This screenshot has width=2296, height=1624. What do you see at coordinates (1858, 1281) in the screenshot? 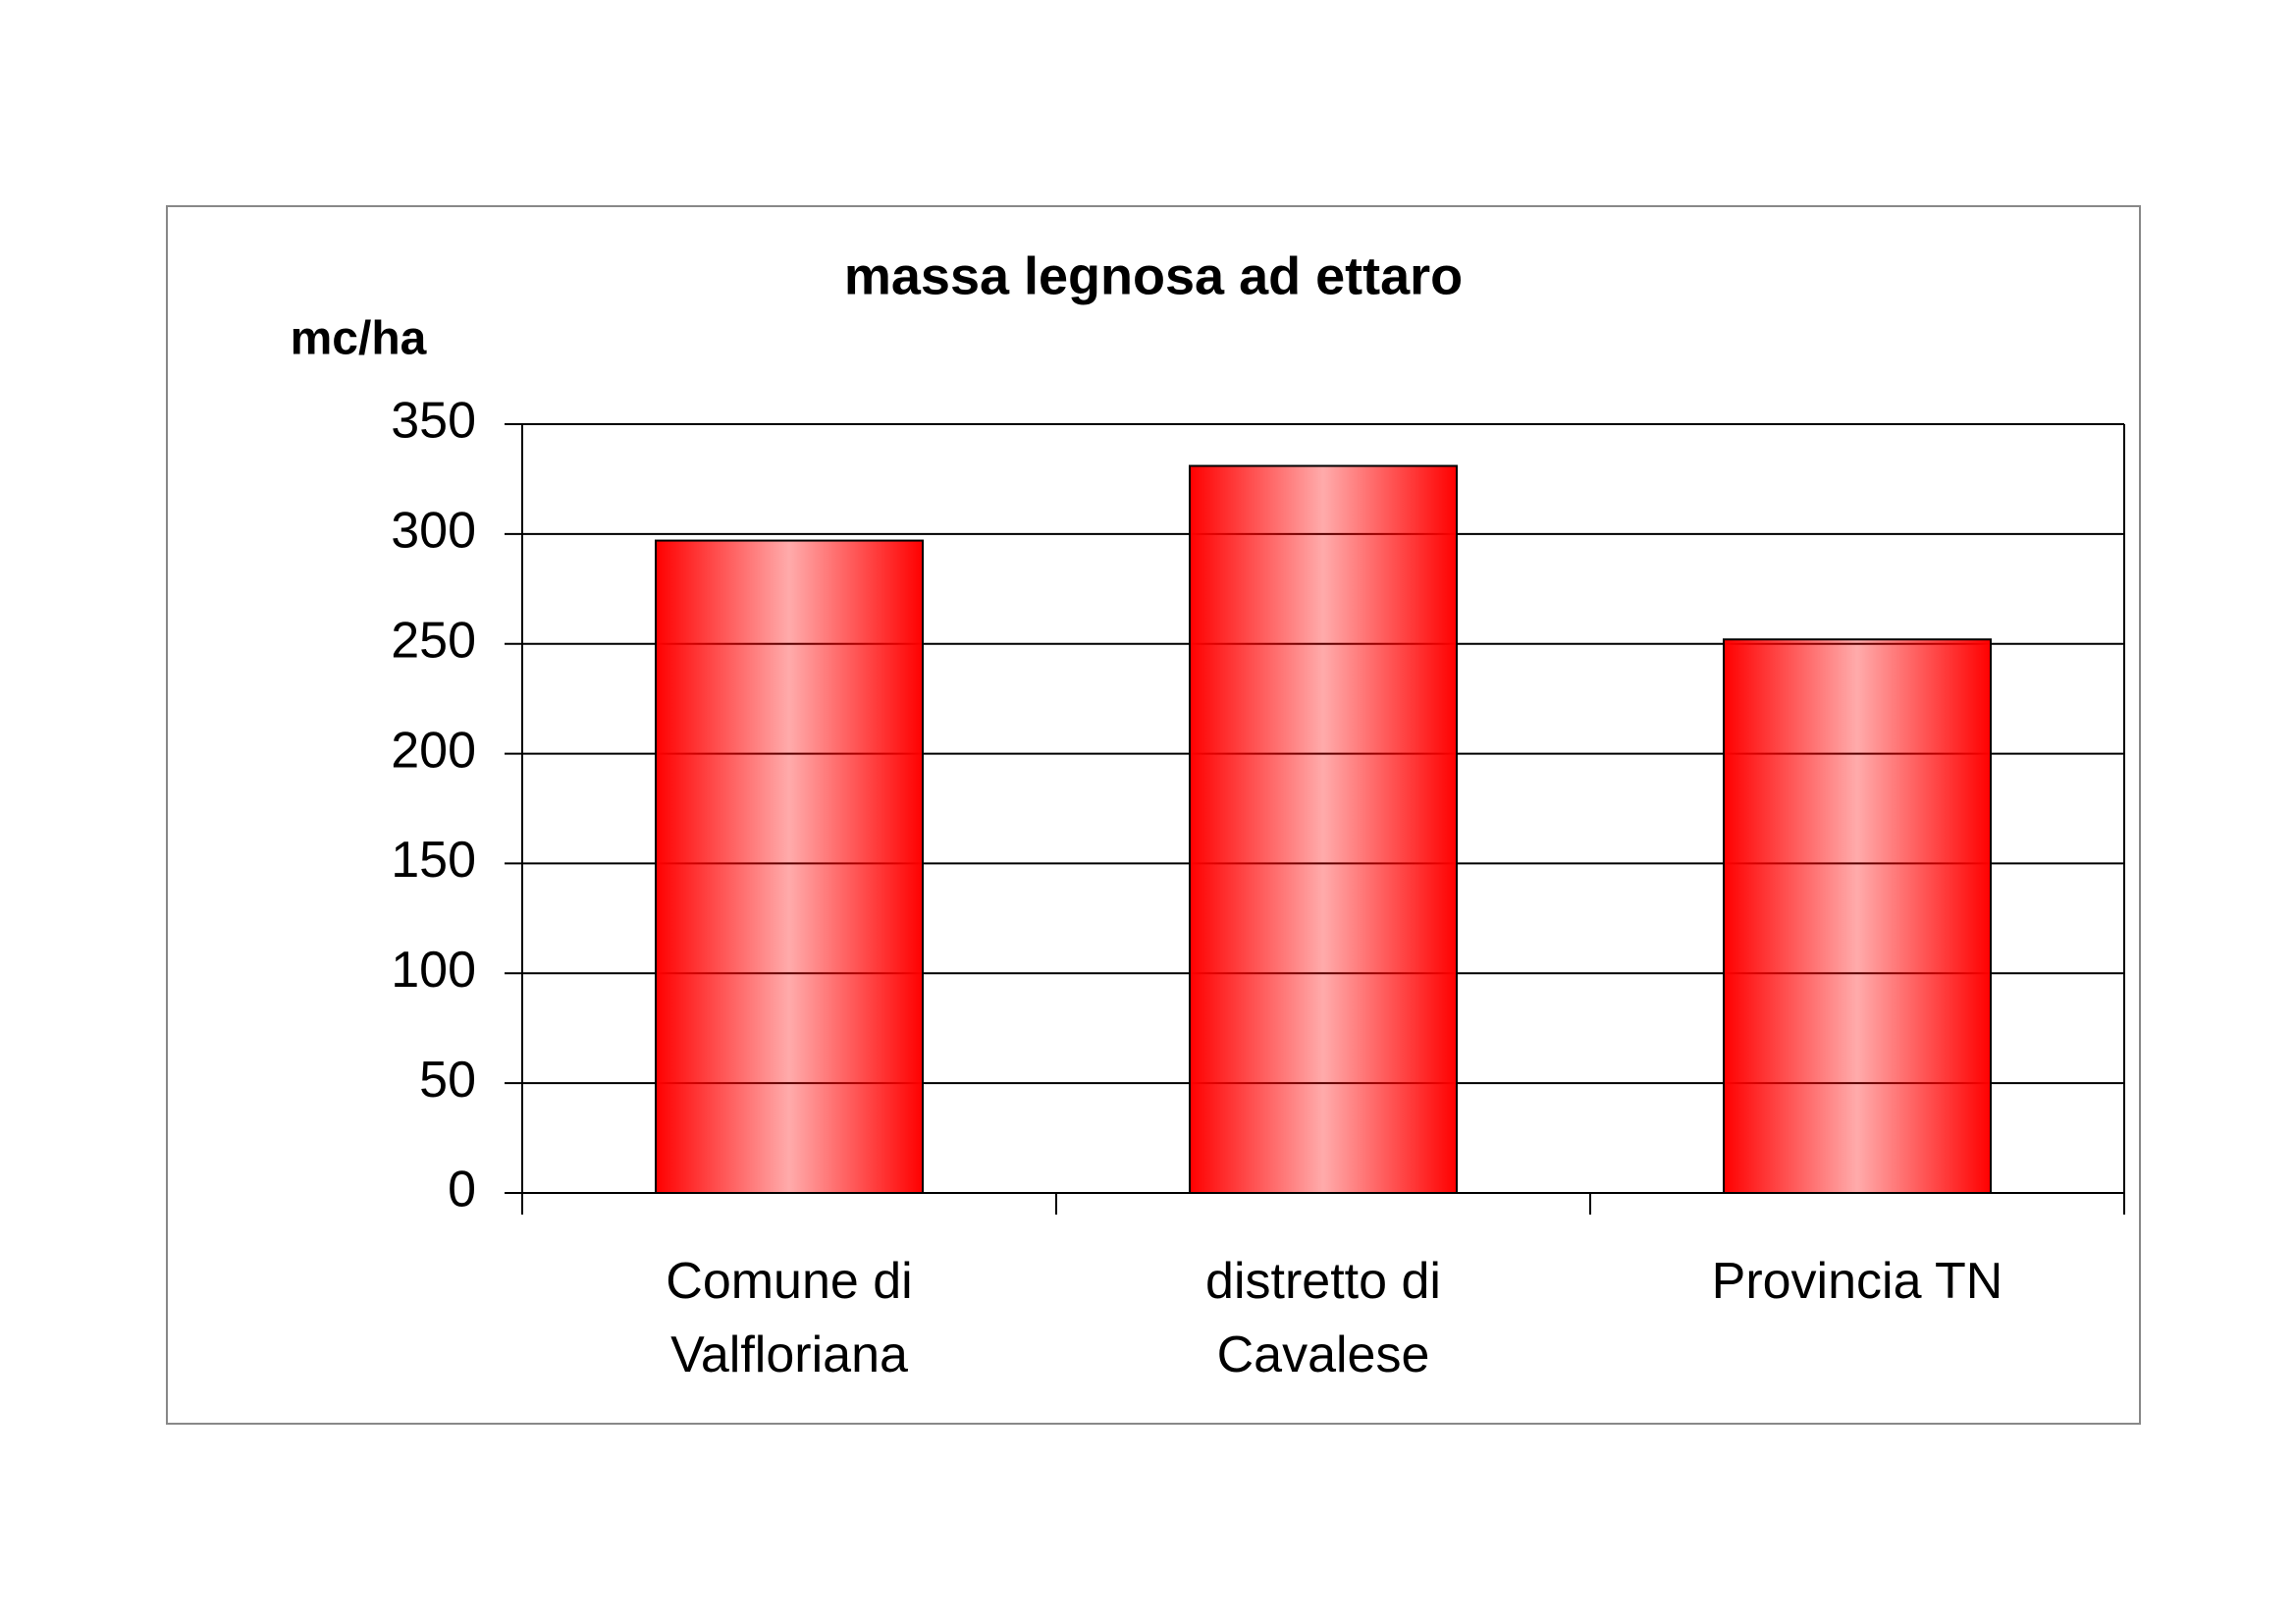
I see `x-tick-label: Provincia TN` at bounding box center [1858, 1281].